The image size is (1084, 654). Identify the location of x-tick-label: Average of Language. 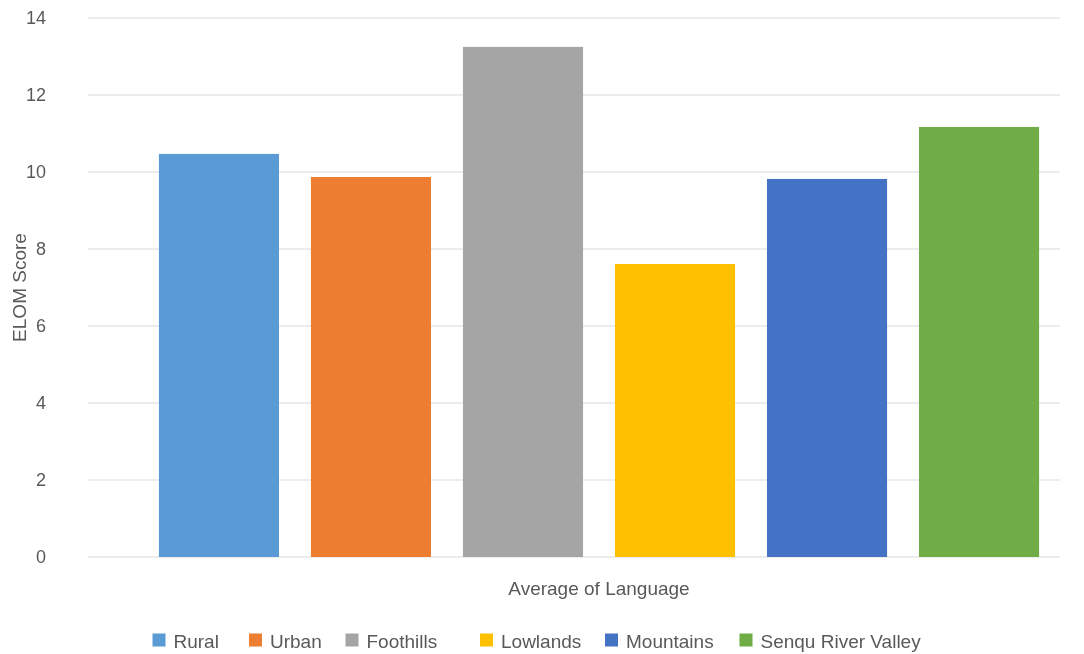
(599, 588).